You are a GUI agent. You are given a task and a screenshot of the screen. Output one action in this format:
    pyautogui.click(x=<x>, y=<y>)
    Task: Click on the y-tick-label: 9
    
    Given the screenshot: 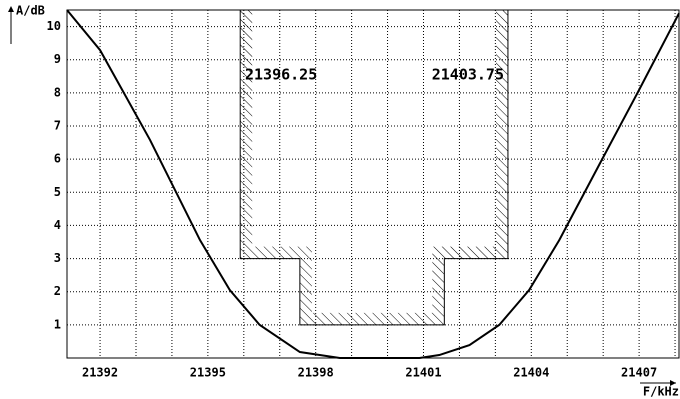 What is the action you would take?
    pyautogui.click(x=57, y=59)
    